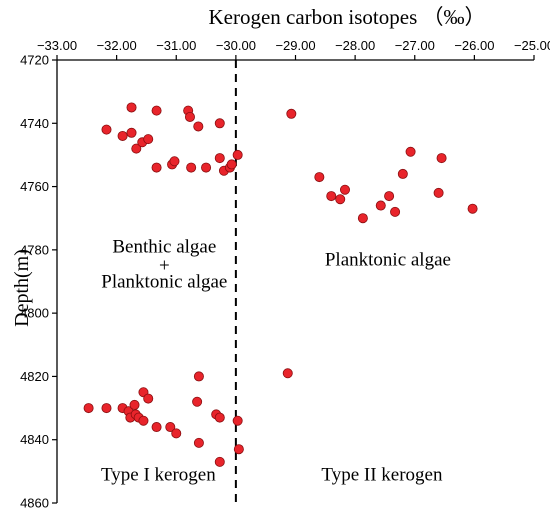 The width and height of the screenshot is (550, 517). I want to click on y-tick-label: 4780, so click(34, 249).